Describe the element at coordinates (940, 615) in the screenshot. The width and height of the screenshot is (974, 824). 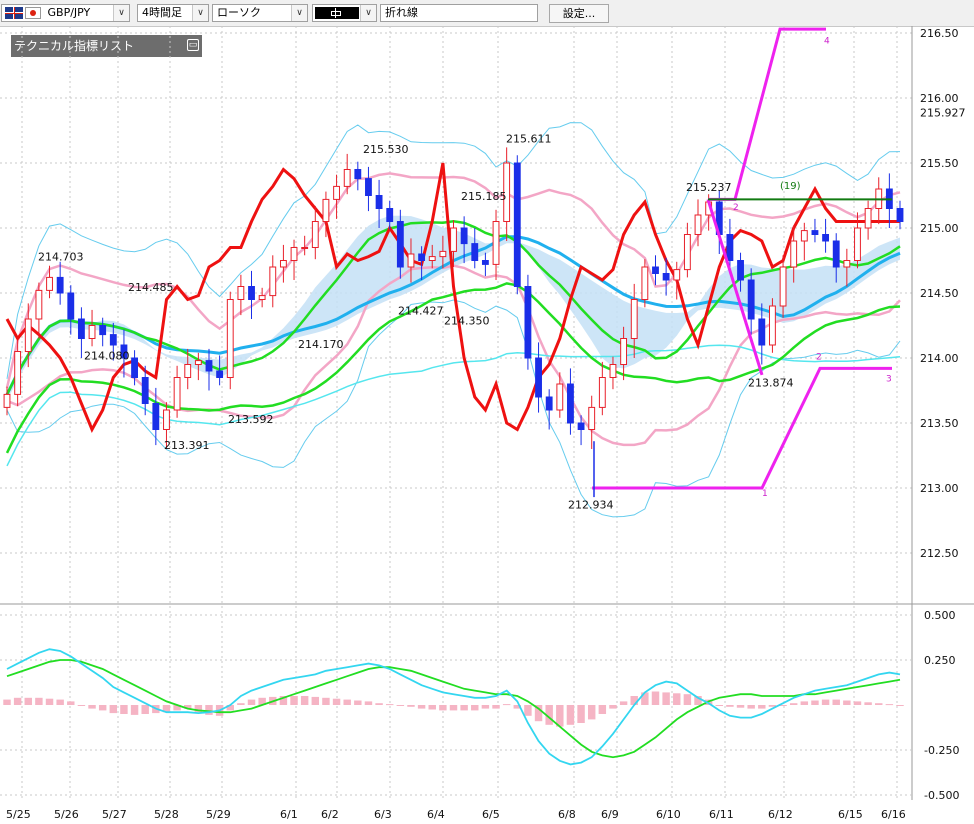
I see `macd-axis-label: 0.500` at that location.